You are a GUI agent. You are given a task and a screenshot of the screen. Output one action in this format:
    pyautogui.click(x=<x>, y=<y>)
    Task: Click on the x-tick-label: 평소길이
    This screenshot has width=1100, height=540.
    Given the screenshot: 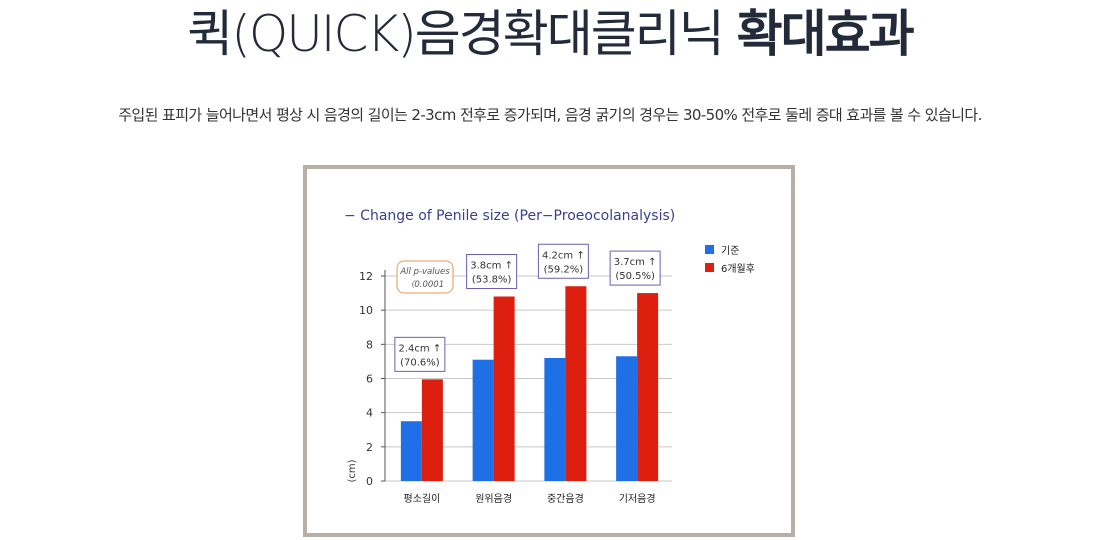 What is the action you would take?
    pyautogui.click(x=421, y=498)
    